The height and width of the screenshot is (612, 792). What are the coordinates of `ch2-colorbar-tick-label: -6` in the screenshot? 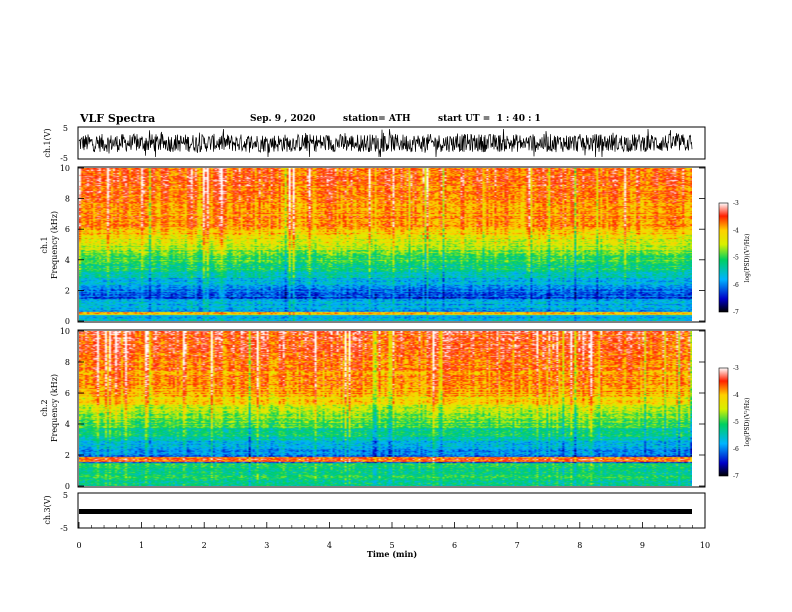 It's located at (736, 449).